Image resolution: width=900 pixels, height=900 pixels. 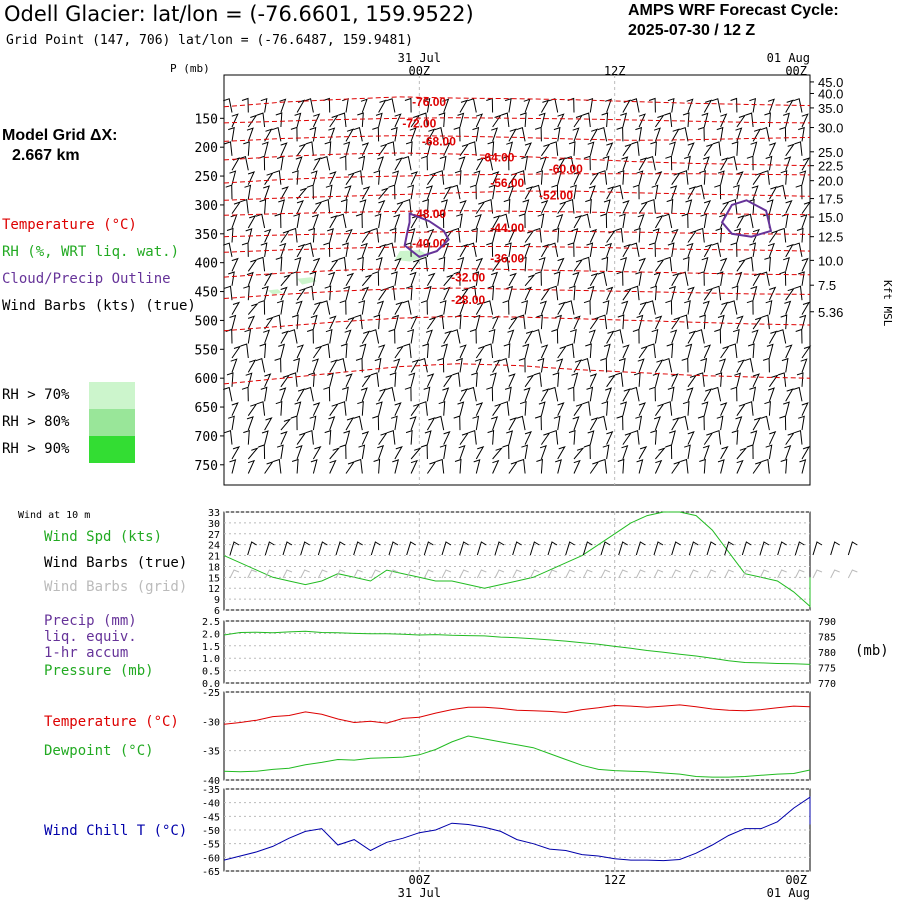 What do you see at coordinates (206, 148) in the screenshot?
I see `pressure-tick-label: 200` at bounding box center [206, 148].